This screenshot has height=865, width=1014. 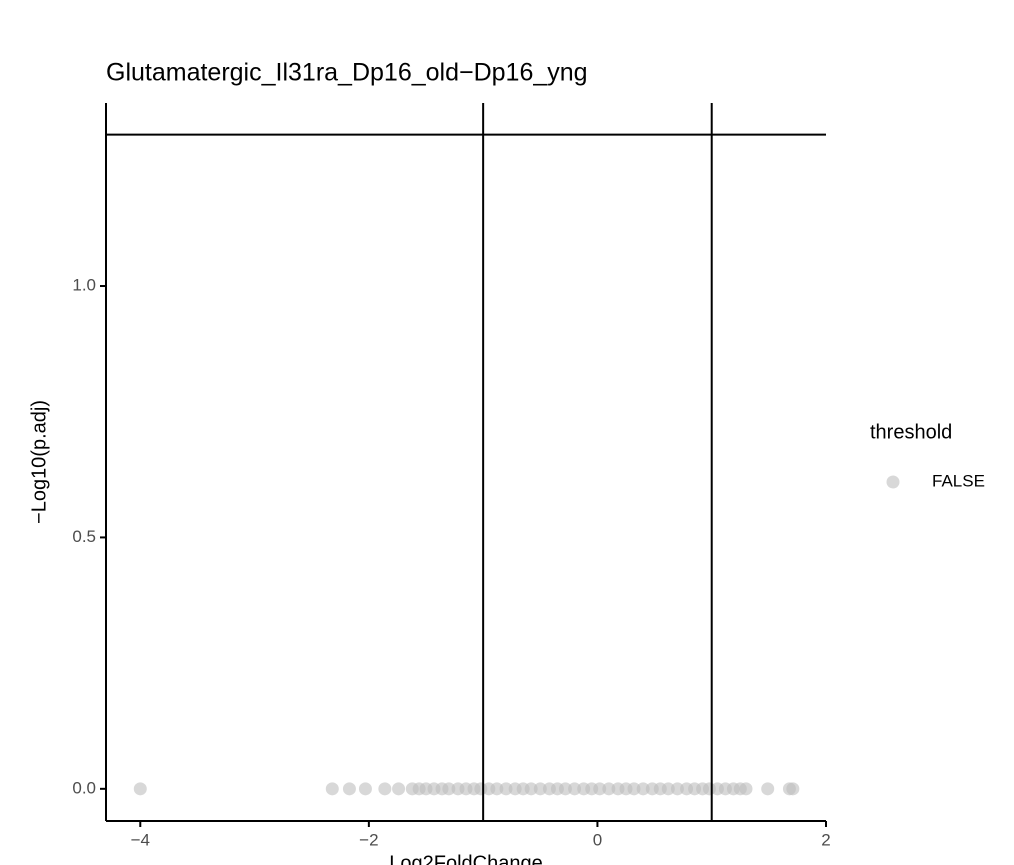 I want to click on legend-label: FALSE, so click(x=958, y=480).